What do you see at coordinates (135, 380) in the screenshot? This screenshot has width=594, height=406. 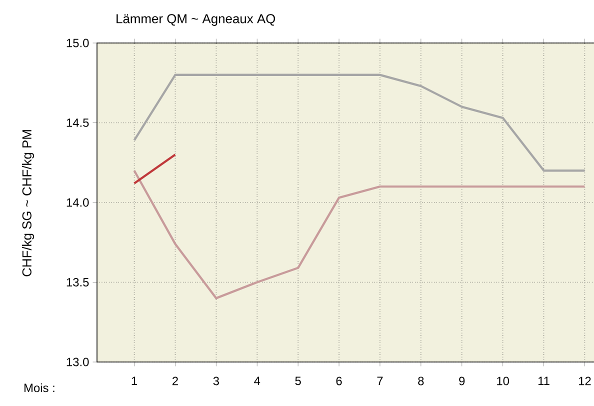 I see `x-tick-label: 1` at bounding box center [135, 380].